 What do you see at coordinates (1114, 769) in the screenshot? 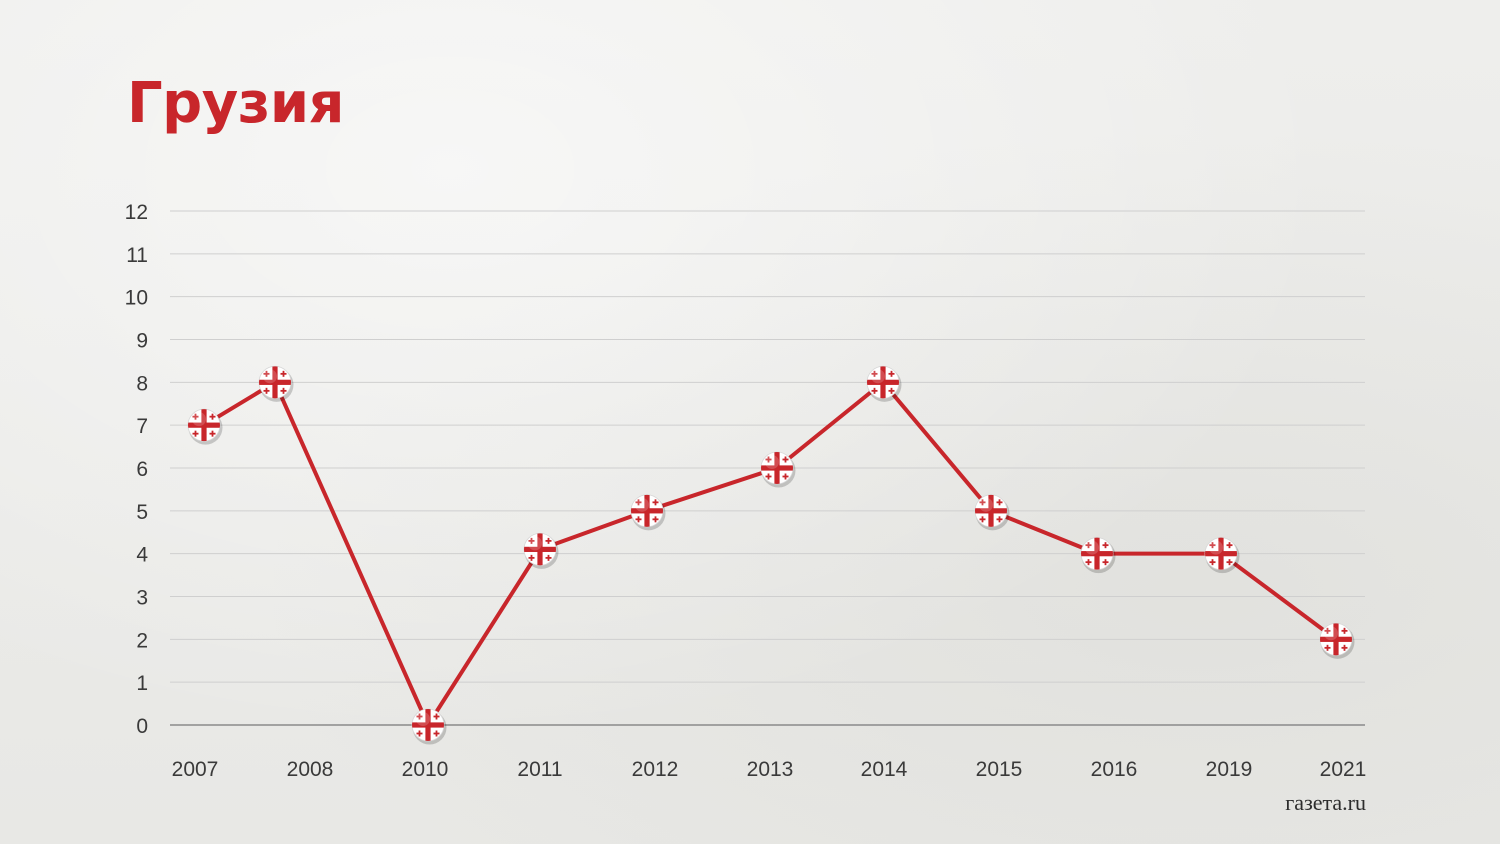
I see `x-tick-label: 2016` at bounding box center [1114, 769].